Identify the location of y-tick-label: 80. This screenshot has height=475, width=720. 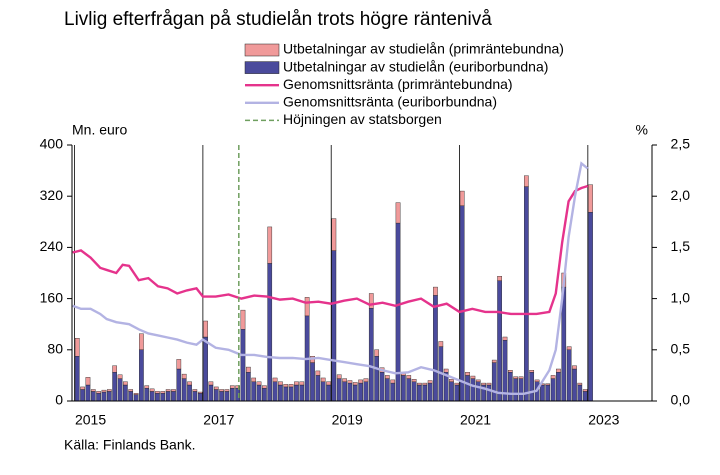
(55, 349).